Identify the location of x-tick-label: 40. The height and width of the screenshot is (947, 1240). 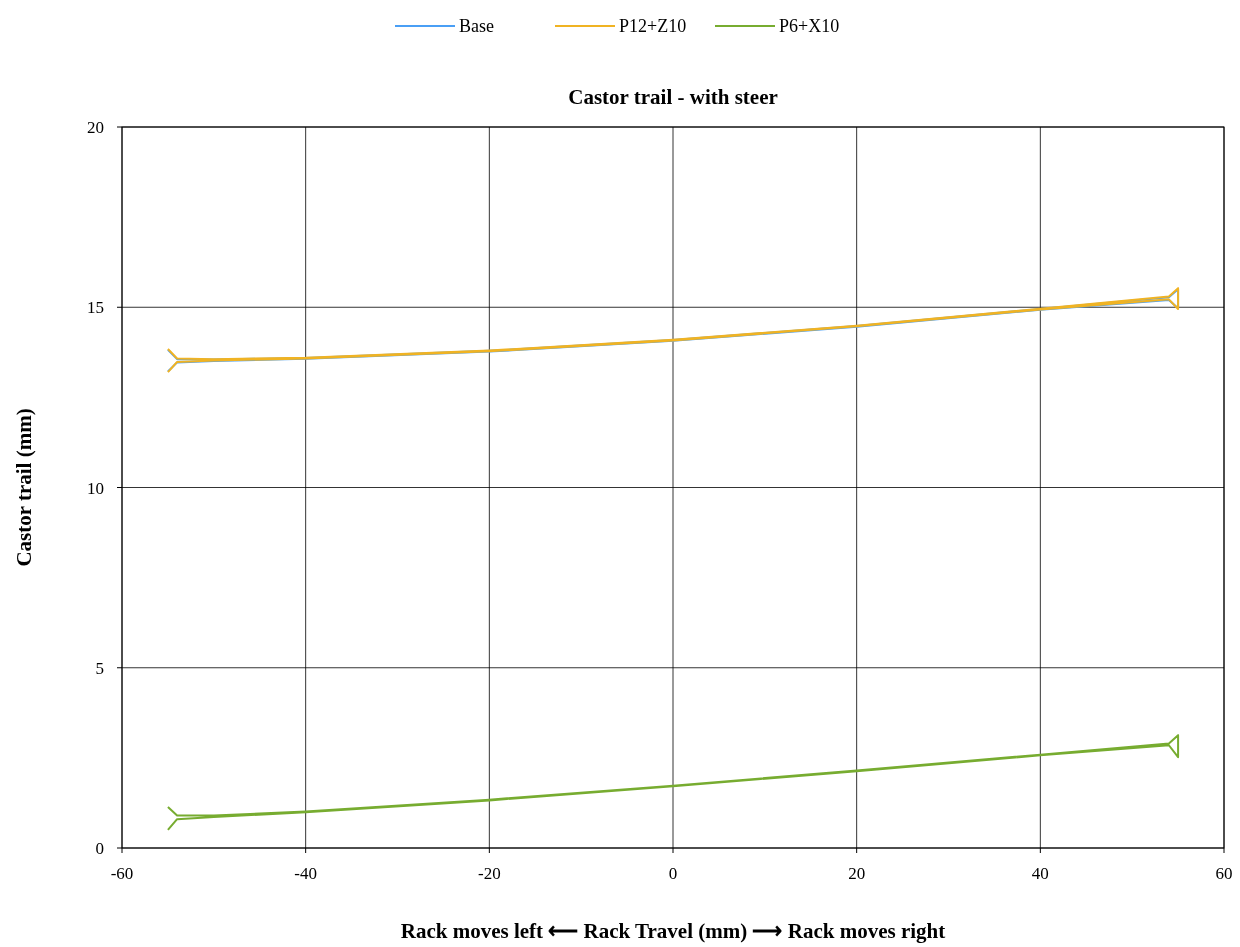
(1040, 873).